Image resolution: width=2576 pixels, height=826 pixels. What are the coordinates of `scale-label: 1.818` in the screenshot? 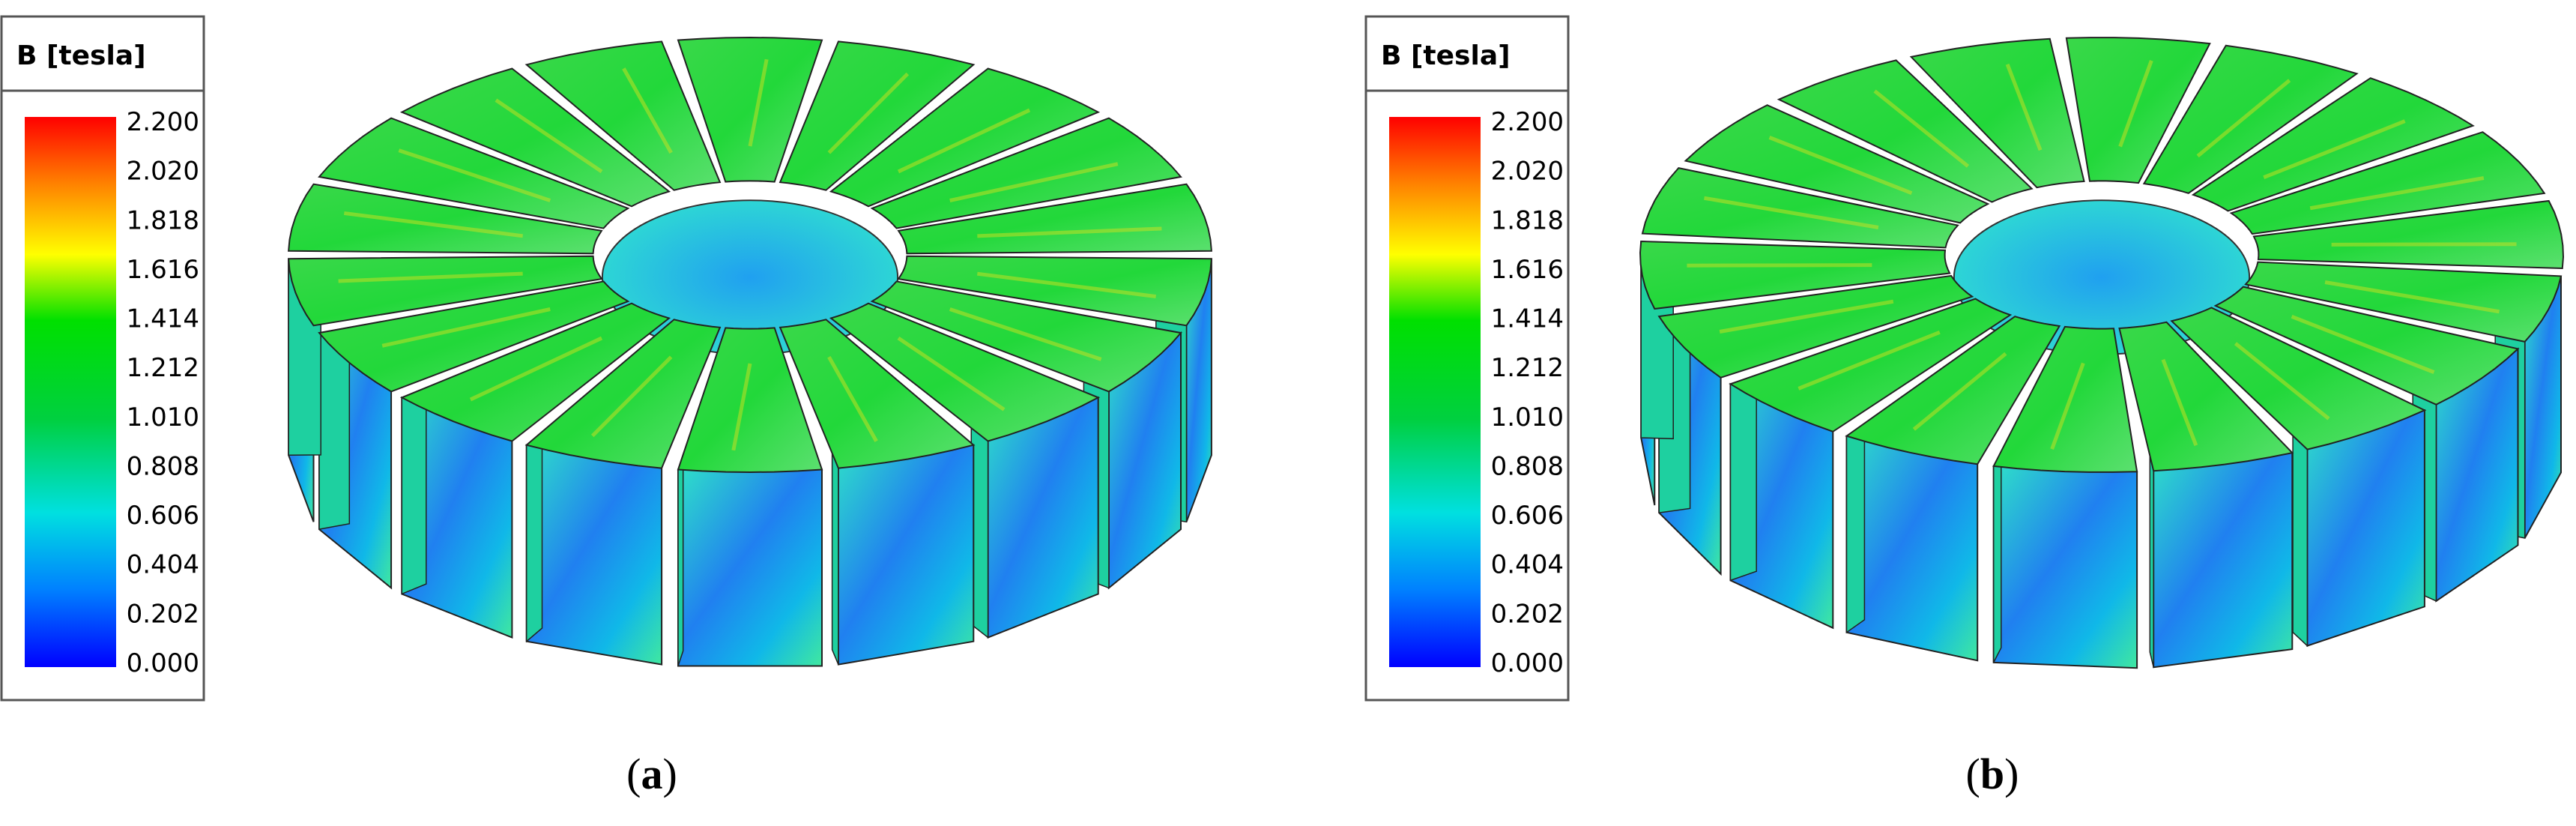 It's located at (163, 220).